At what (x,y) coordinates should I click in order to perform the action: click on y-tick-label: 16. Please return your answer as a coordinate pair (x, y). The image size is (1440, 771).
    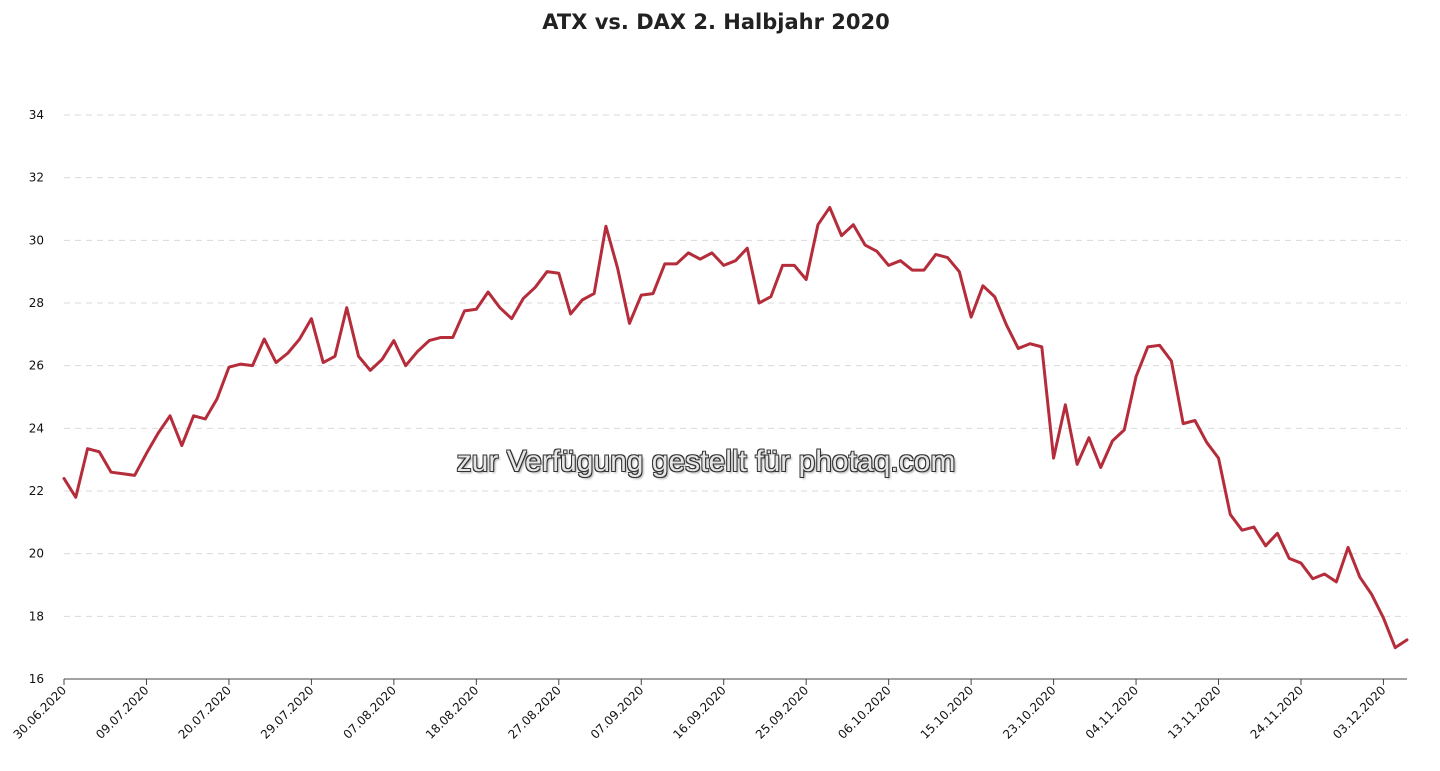
    Looking at the image, I should click on (36, 679).